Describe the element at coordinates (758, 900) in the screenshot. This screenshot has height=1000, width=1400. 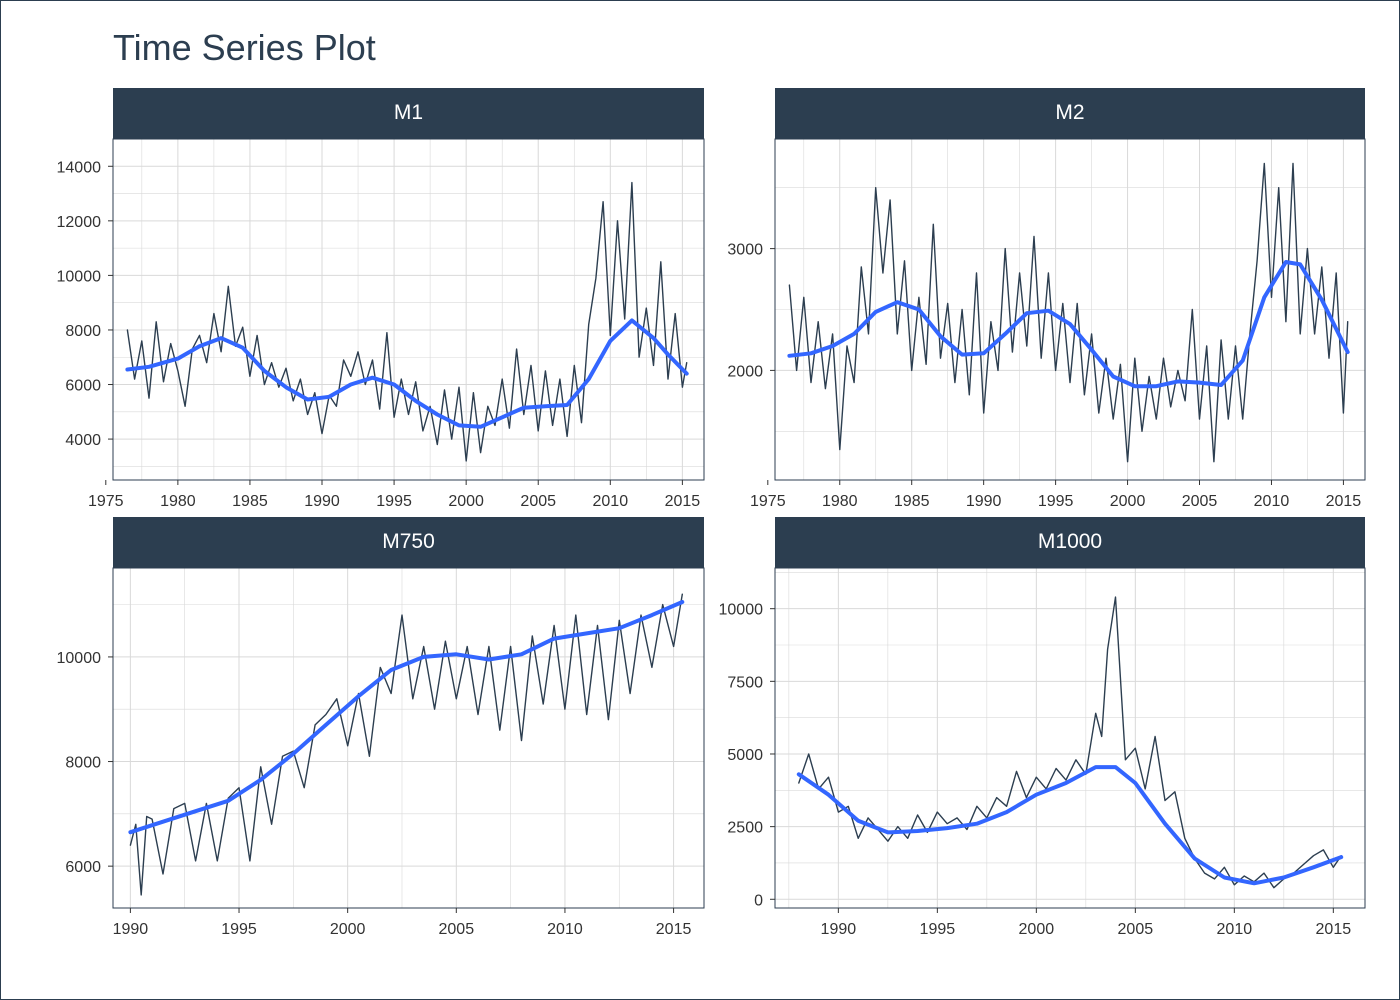
I see `y-tick-label: 0` at that location.